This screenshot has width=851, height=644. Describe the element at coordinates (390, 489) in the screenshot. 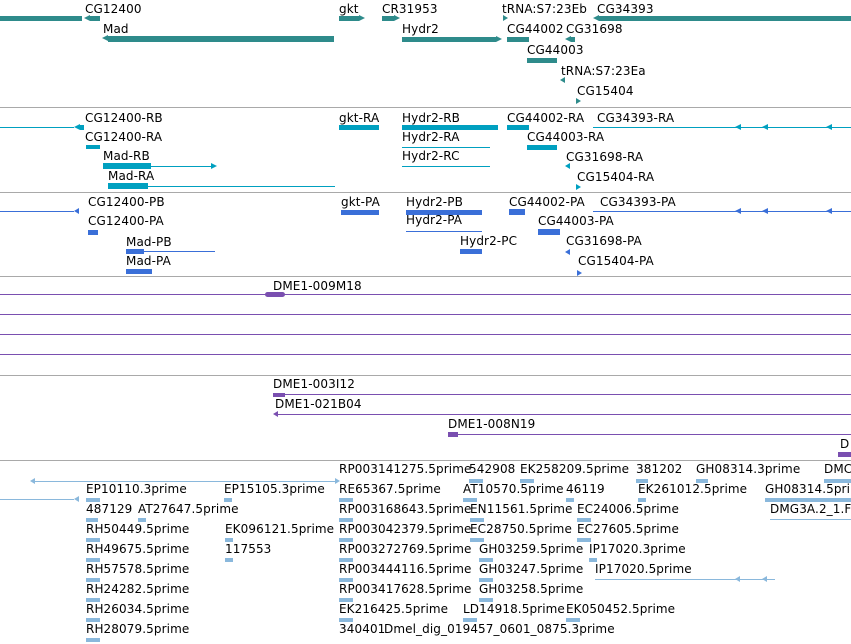

I see `est-label: RE65367.5prime` at that location.